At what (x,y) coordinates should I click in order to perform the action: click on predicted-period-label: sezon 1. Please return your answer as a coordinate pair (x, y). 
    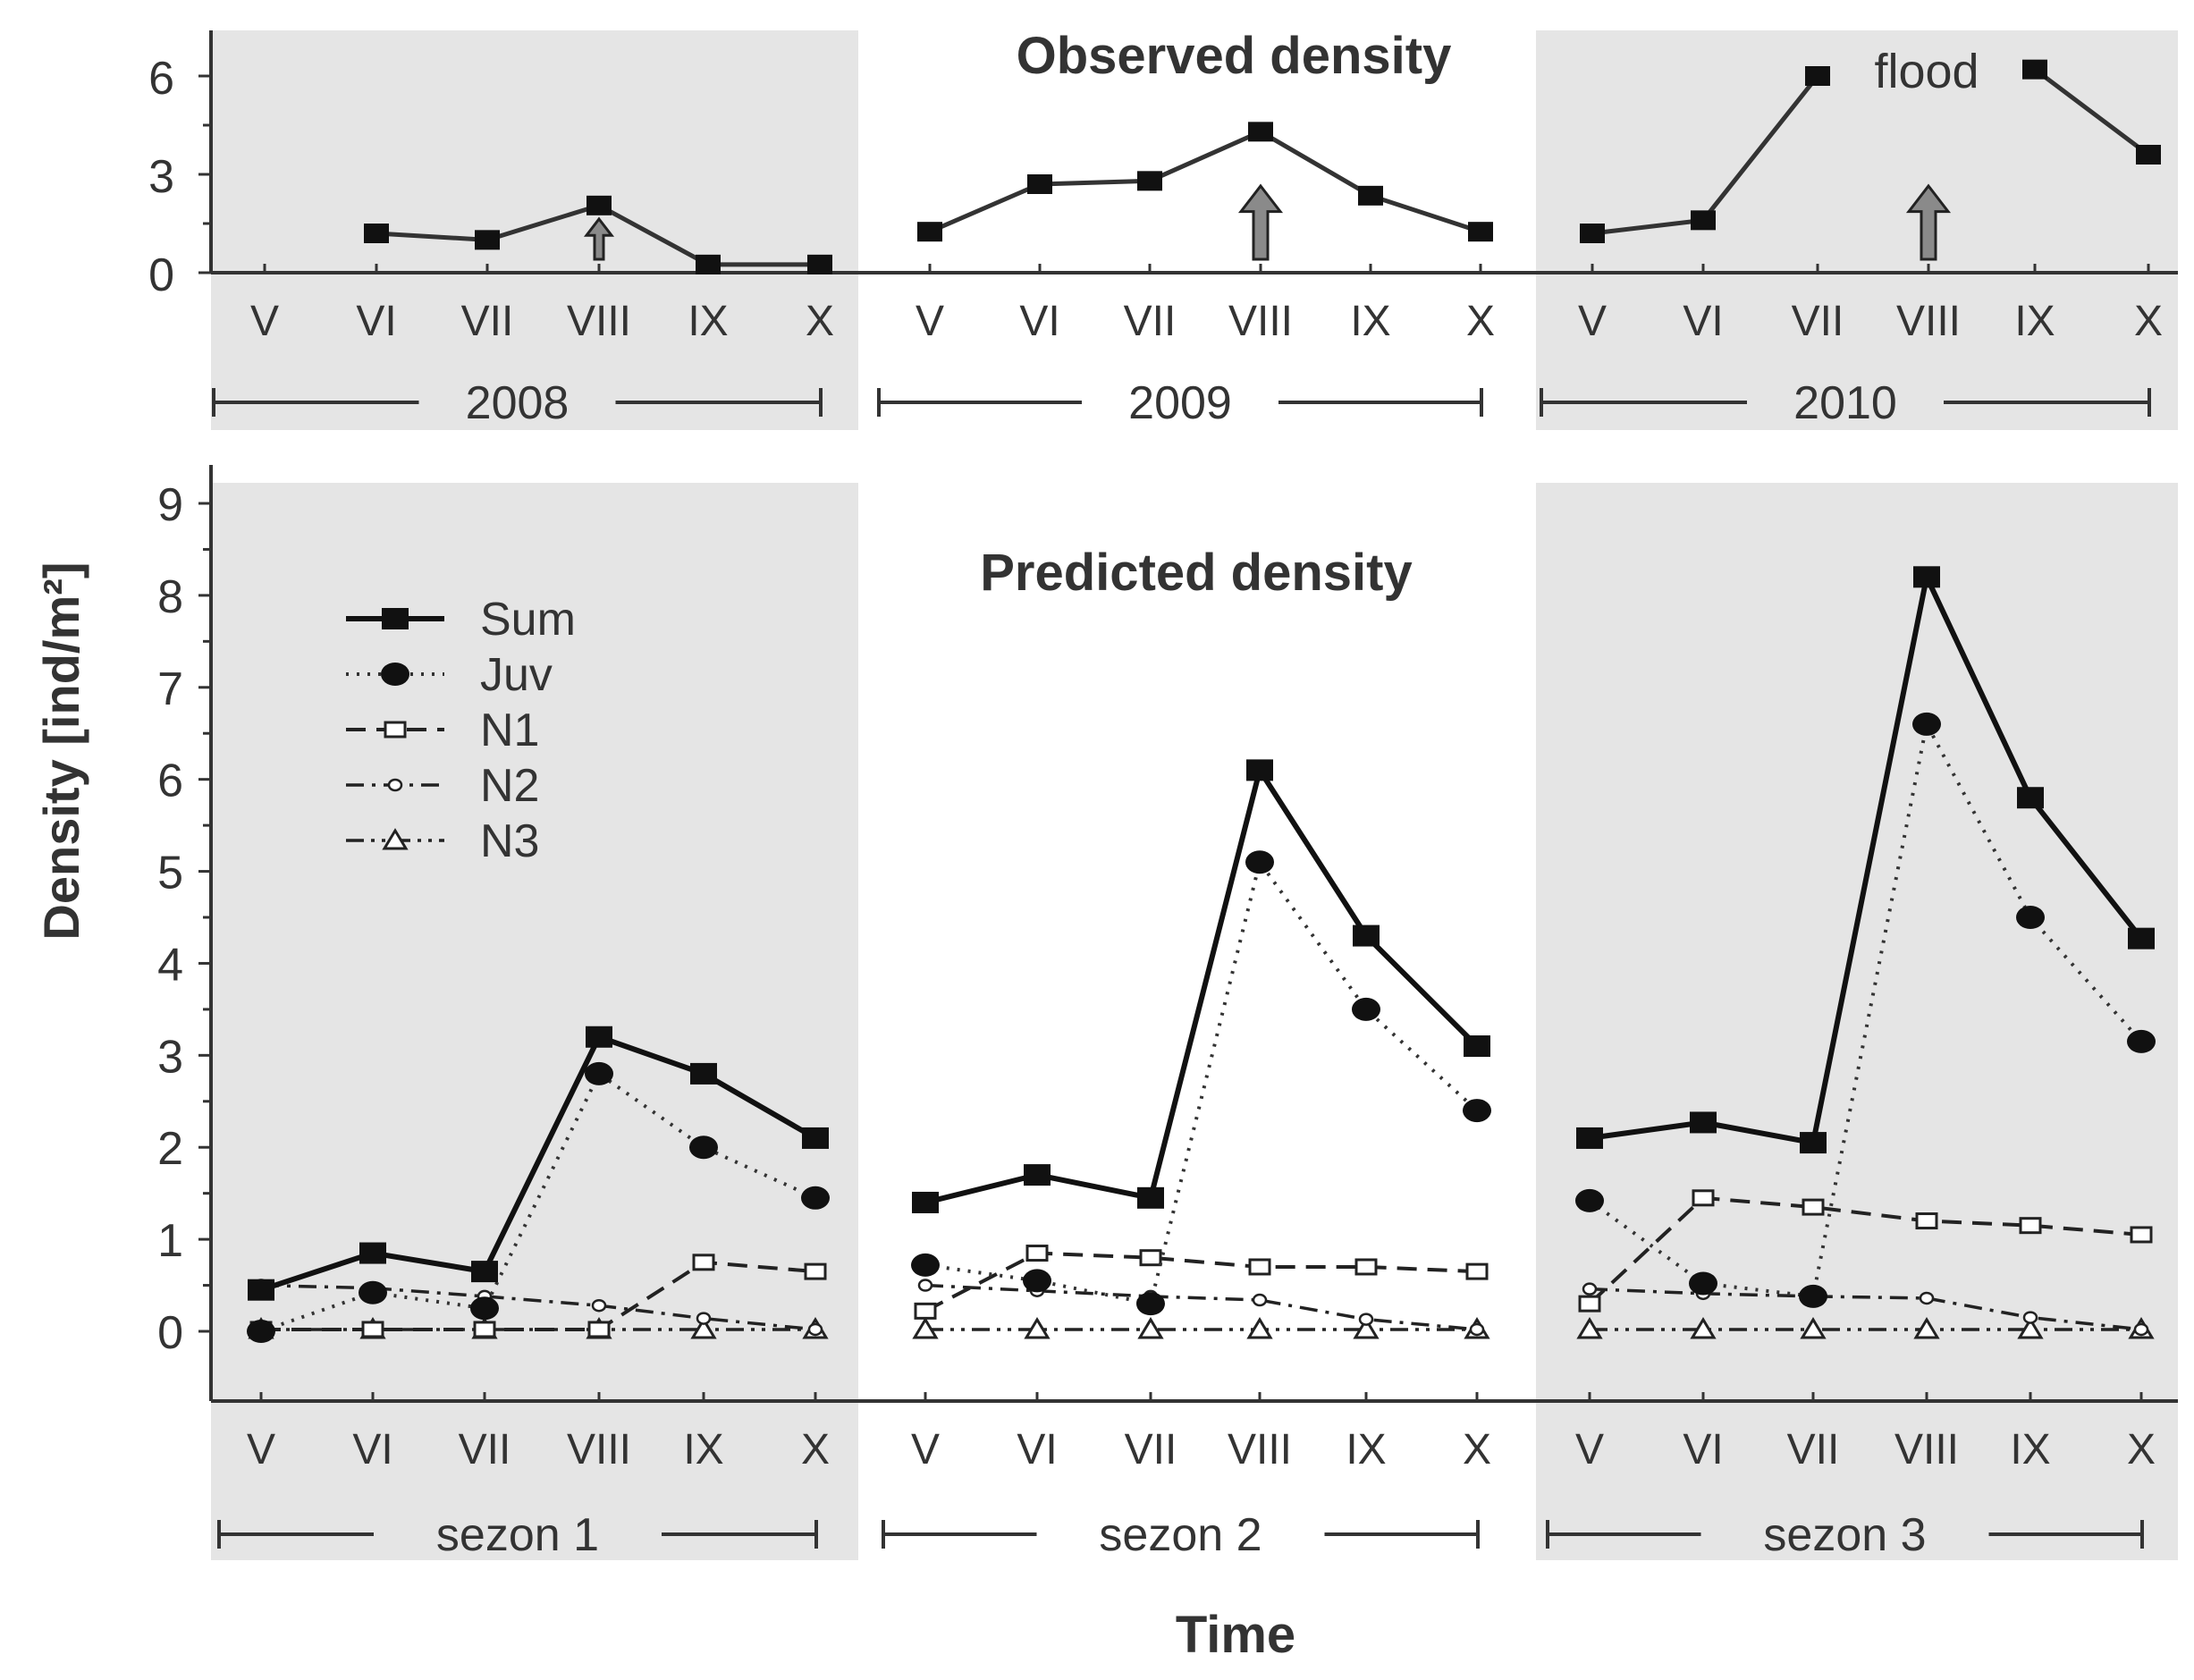
    Looking at the image, I should click on (517, 1535).